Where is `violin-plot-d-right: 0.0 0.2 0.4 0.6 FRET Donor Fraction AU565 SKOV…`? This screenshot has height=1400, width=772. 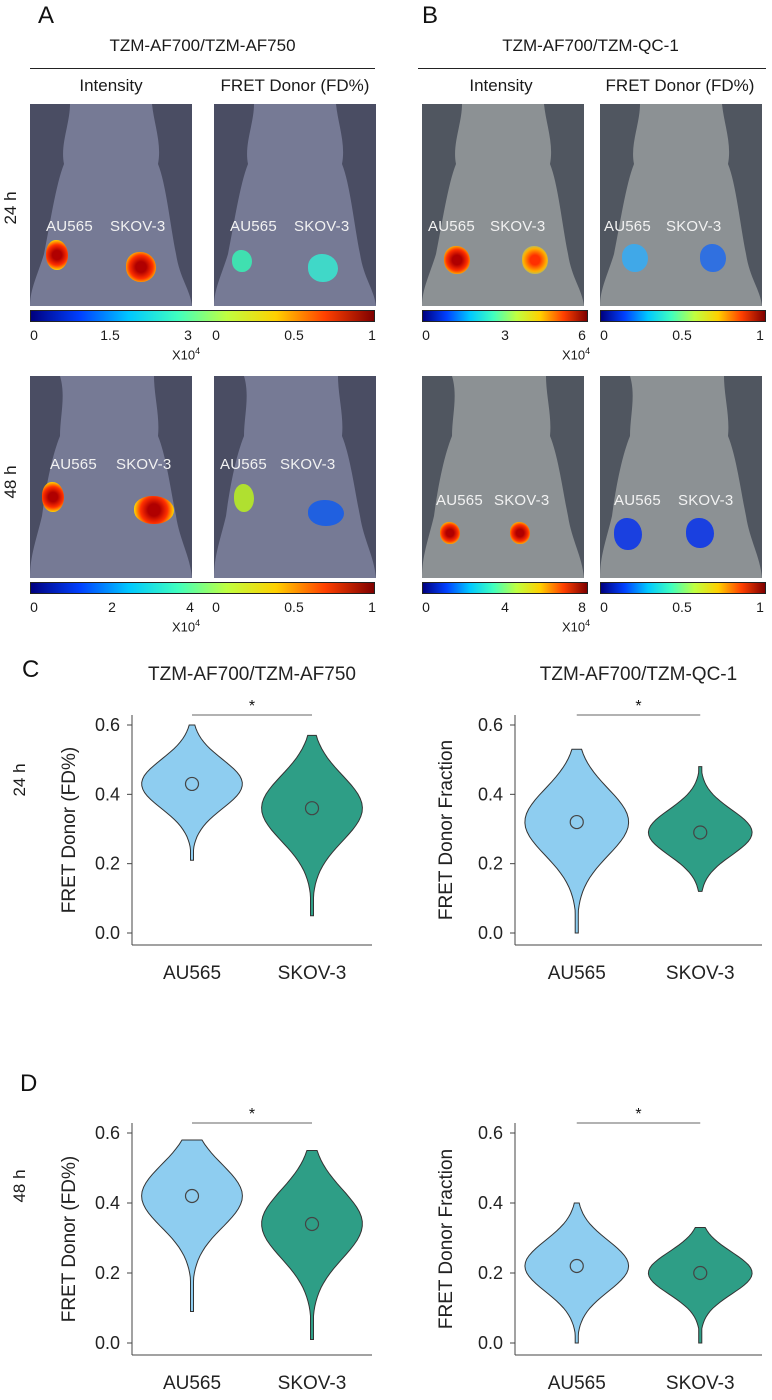 violin-plot-d-right: 0.0 0.2 0.4 0.6 FRET Donor Fraction AU565 SKOV… is located at coordinates (599, 1250).